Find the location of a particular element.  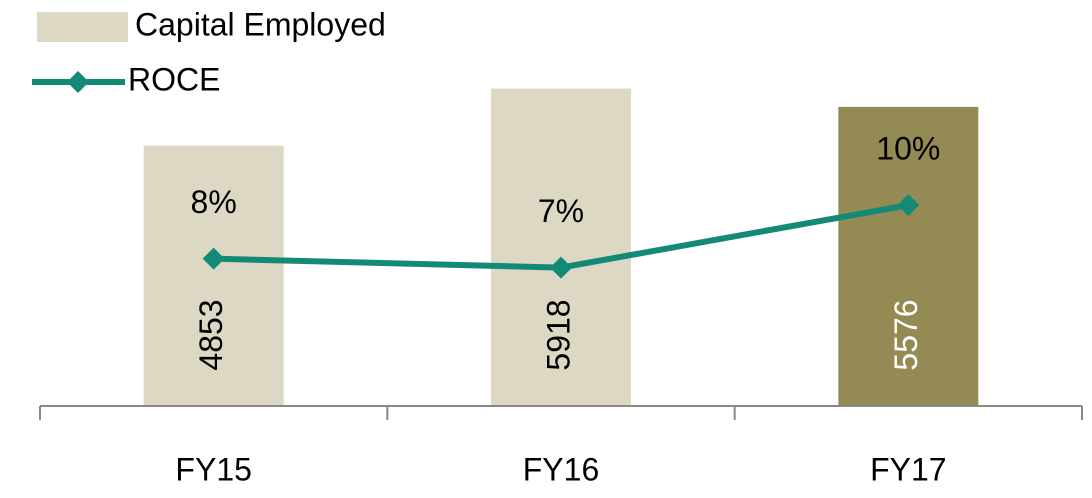

line-value-label: 10% is located at coordinates (908, 149).